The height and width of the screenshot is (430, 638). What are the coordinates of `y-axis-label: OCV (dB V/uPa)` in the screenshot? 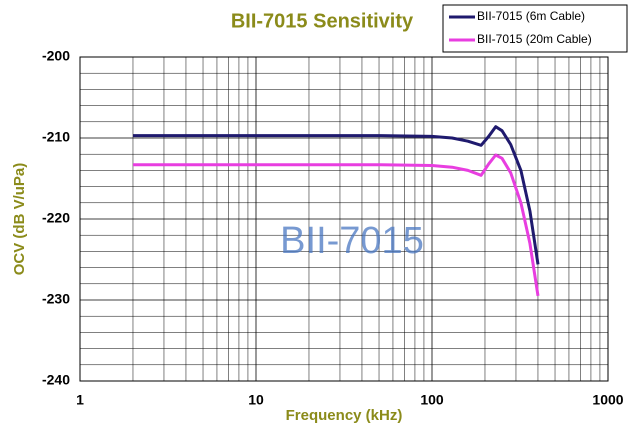 It's located at (19, 219).